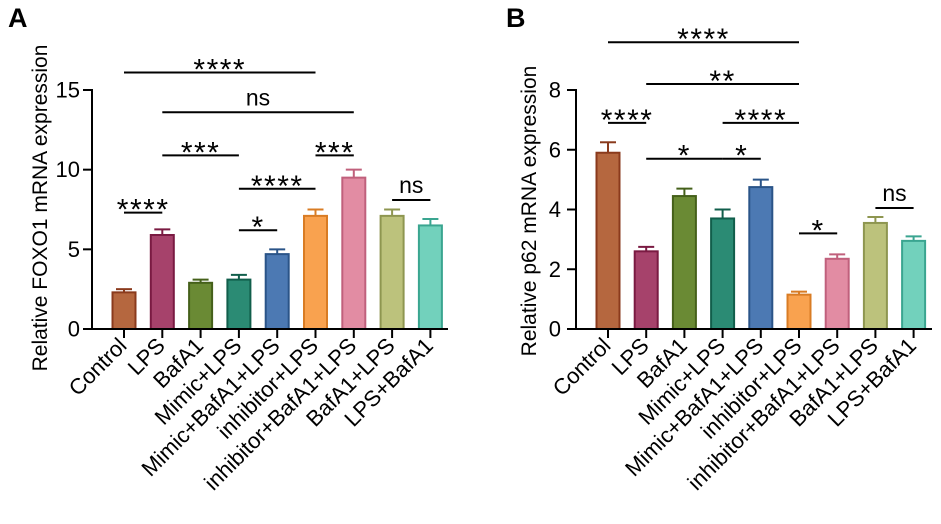  What do you see at coordinates (555, 149) in the screenshot?
I see `y-tick-label: 6` at bounding box center [555, 149].